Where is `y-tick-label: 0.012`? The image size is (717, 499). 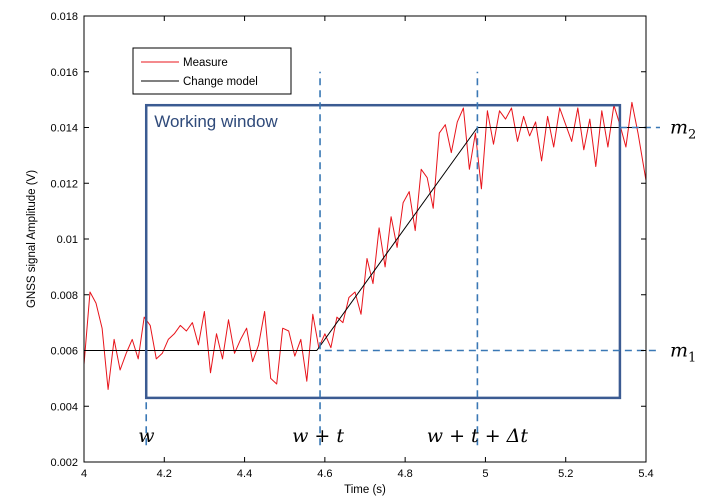
y-tick-label: 0.012 is located at coordinates (64, 184).